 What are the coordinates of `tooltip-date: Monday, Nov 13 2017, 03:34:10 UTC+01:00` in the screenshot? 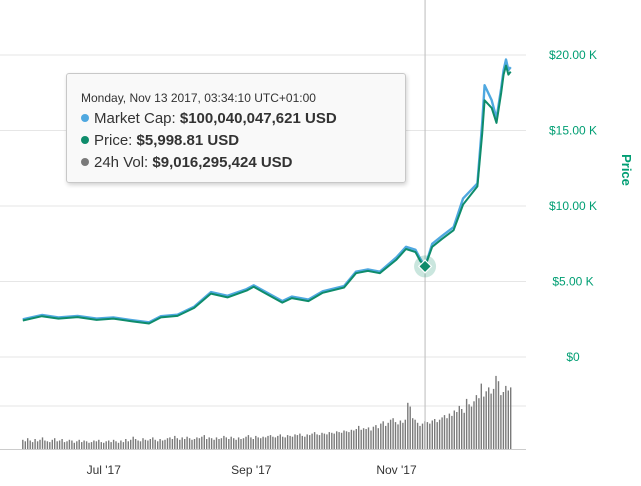 It's located at (198, 98).